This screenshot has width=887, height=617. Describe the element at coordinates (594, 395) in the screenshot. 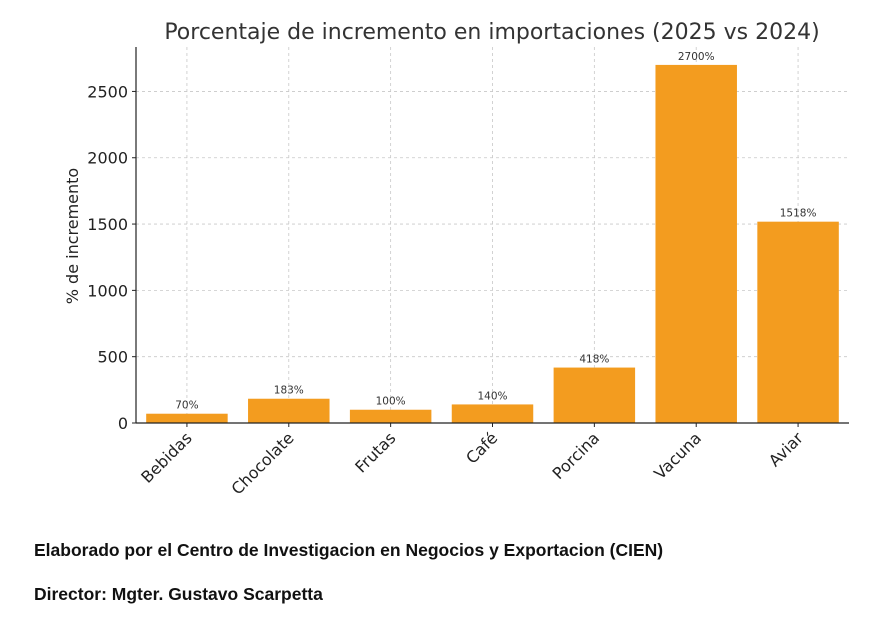

I see `bar-porcina` at that location.